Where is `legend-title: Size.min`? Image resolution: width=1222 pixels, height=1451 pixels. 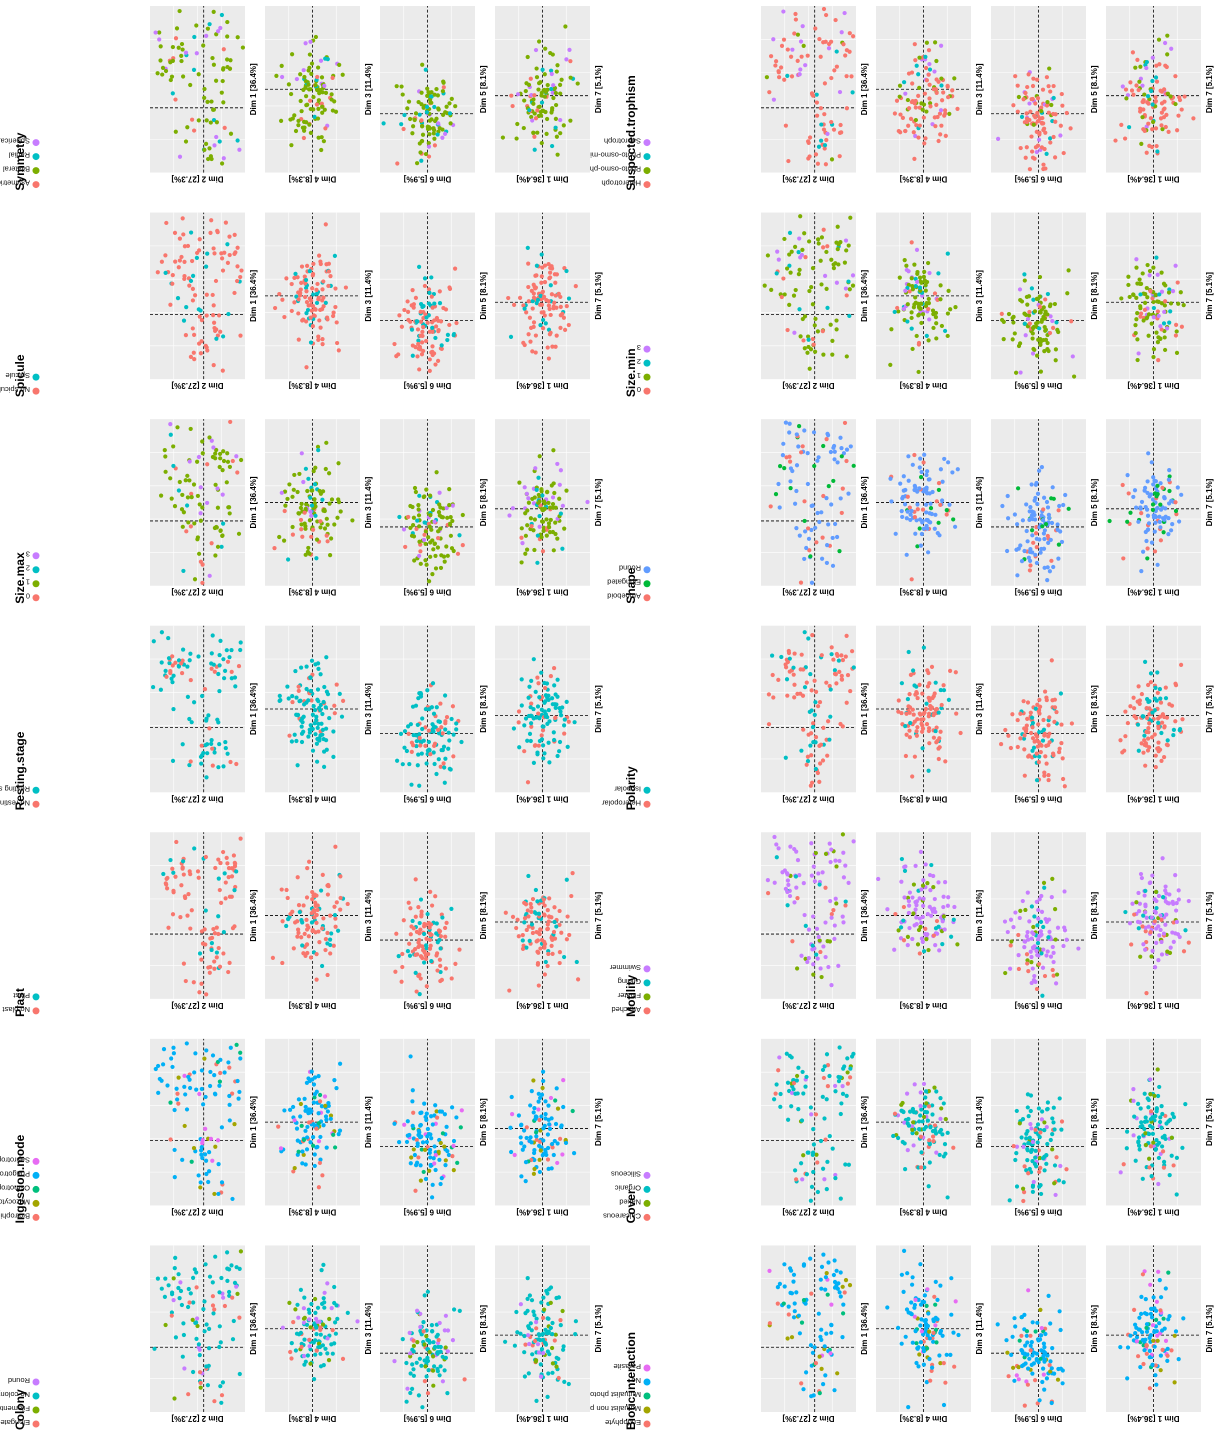 legend-title: Size.min is located at coordinates (631, 372).